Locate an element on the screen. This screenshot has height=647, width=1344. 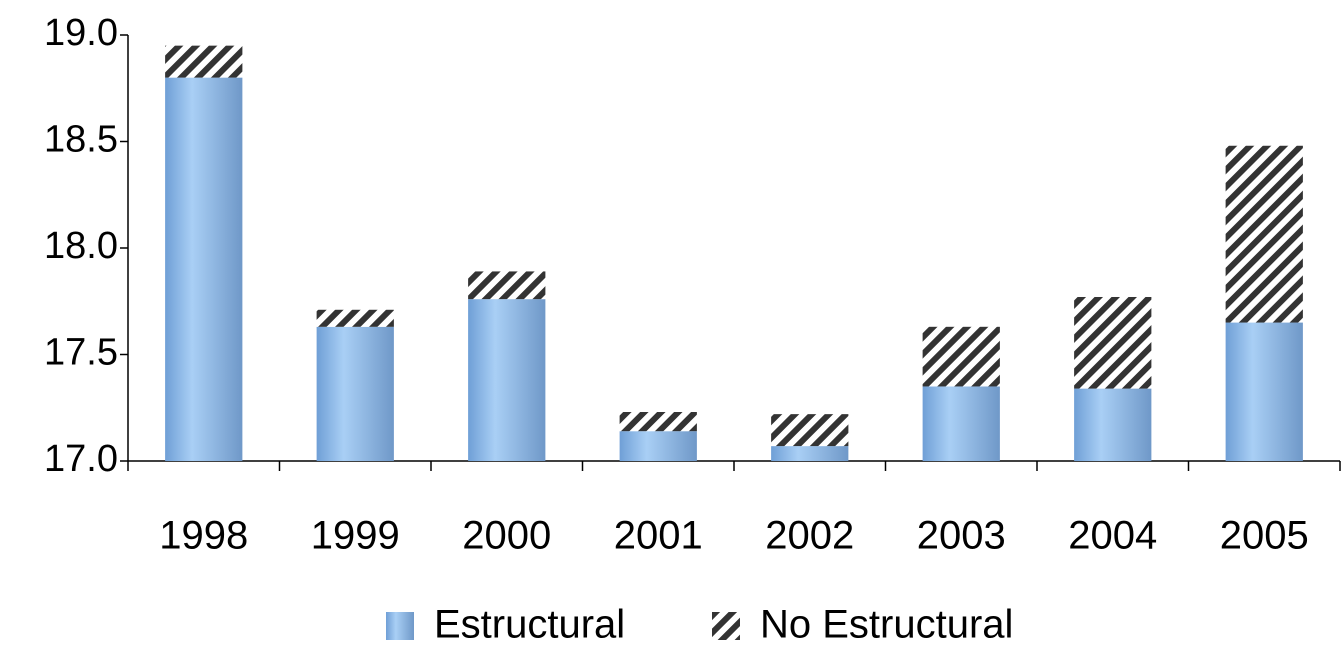
x-tick-label: 1998 is located at coordinates (203, 536).